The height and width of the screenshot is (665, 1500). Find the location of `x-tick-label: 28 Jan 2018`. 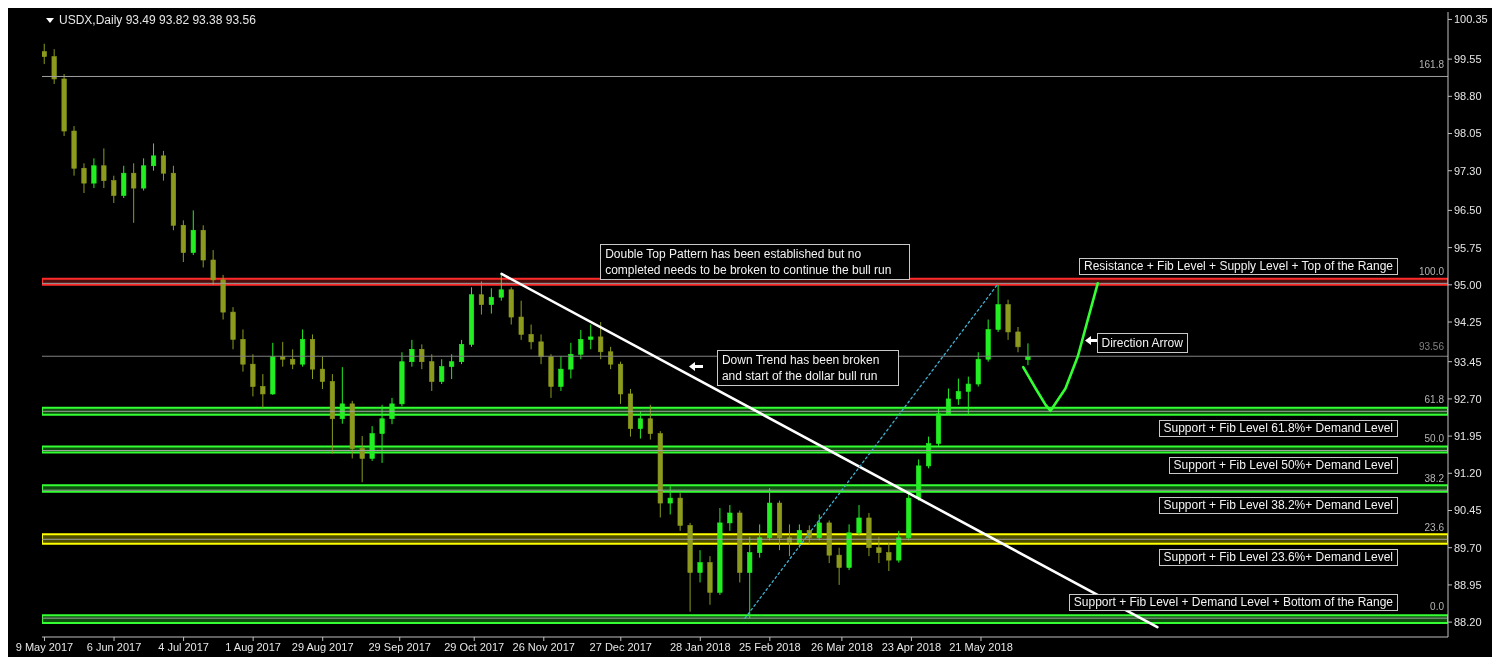

x-tick-label: 28 Jan 2018 is located at coordinates (700, 646).